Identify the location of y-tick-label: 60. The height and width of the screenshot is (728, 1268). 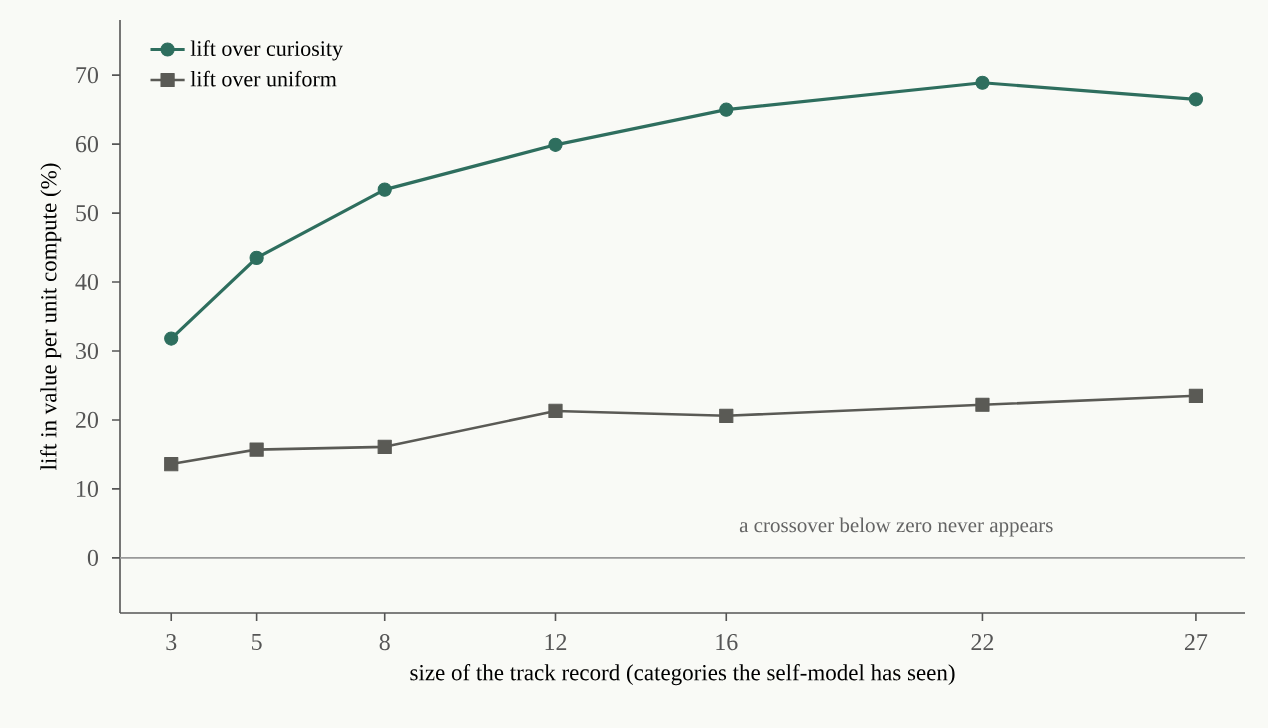
(87, 144).